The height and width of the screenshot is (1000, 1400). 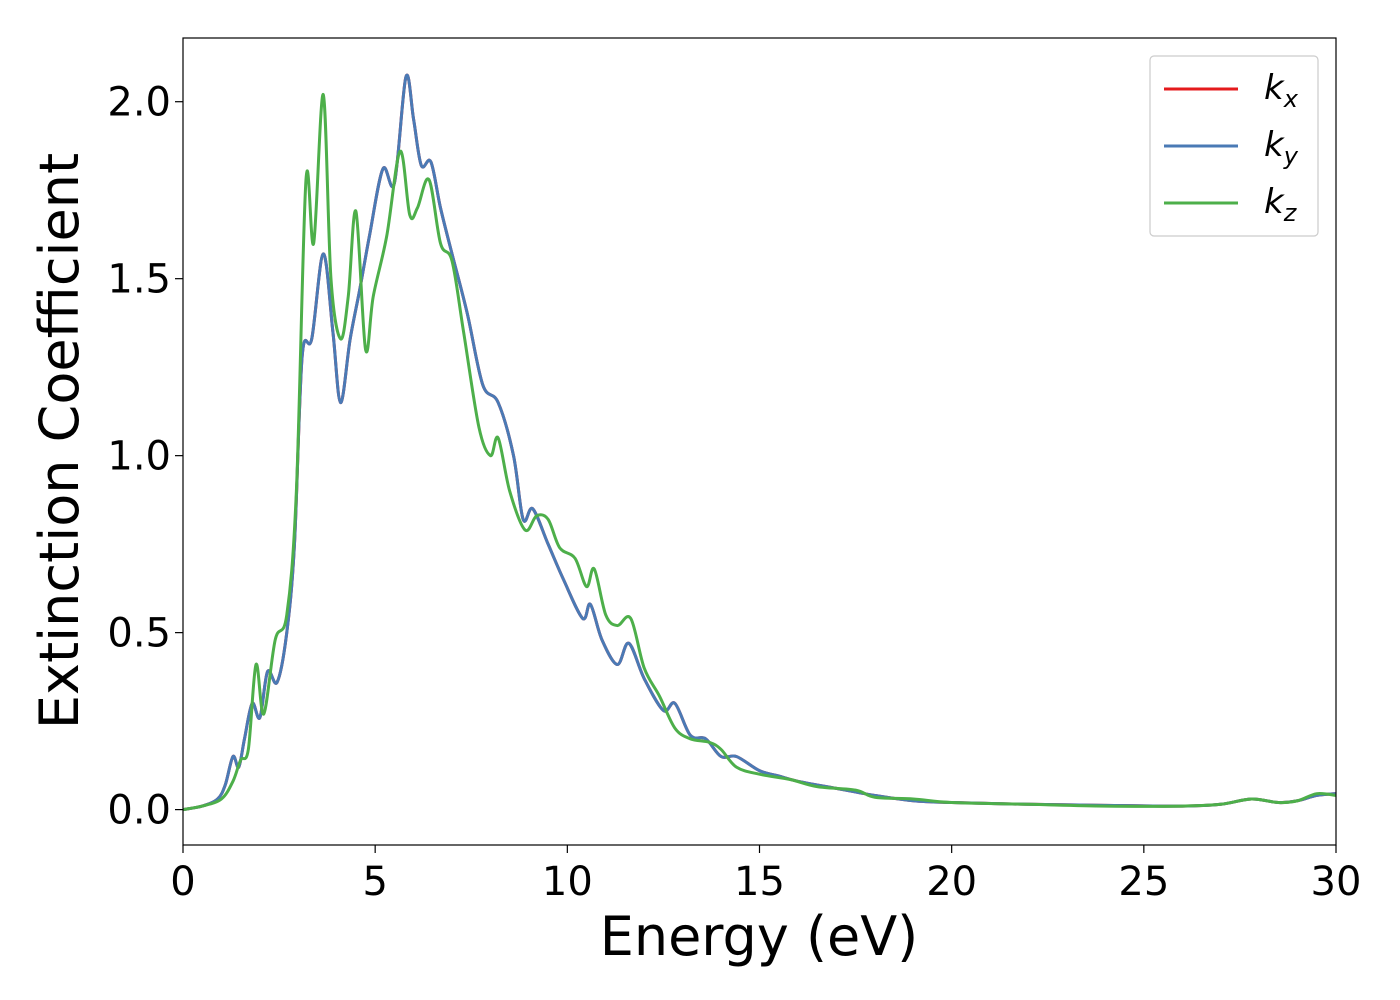 I want to click on legend-label: kx, so click(x=1281, y=90).